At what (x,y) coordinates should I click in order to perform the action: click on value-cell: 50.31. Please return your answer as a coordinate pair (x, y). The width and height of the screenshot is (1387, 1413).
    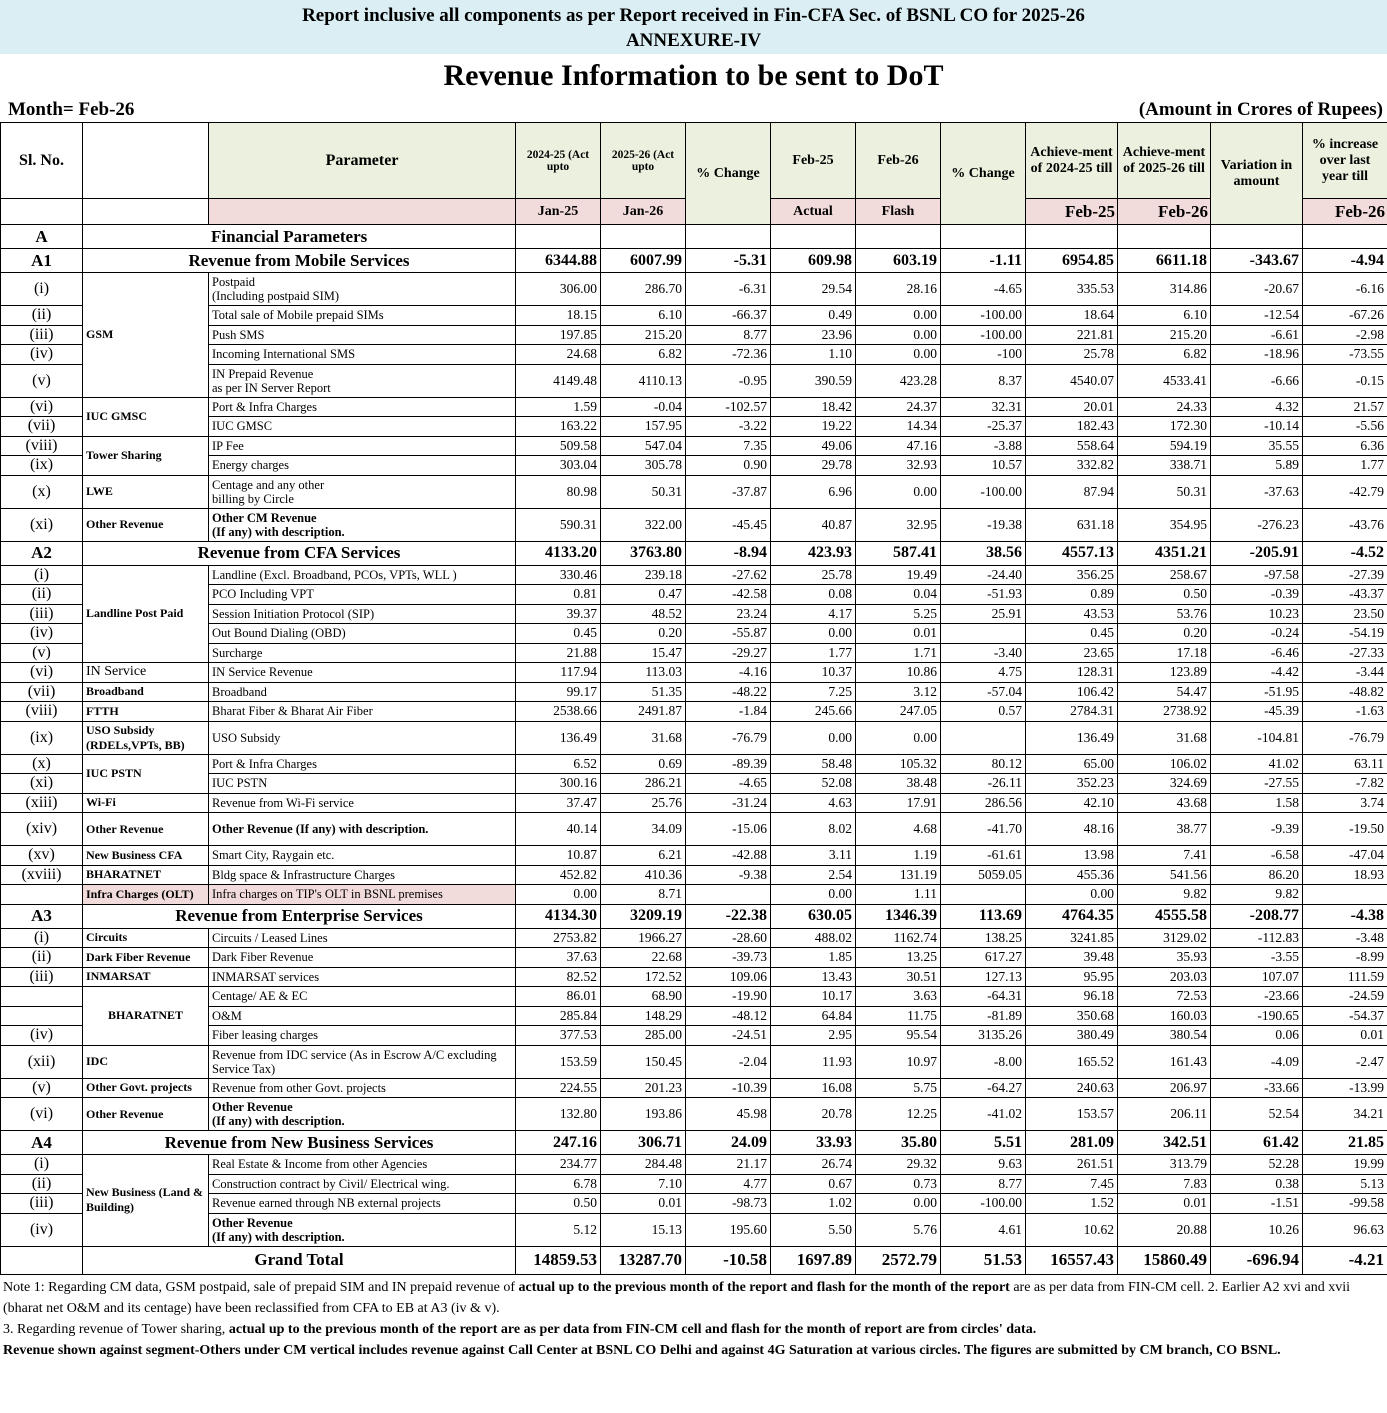
    Looking at the image, I should click on (643, 491).